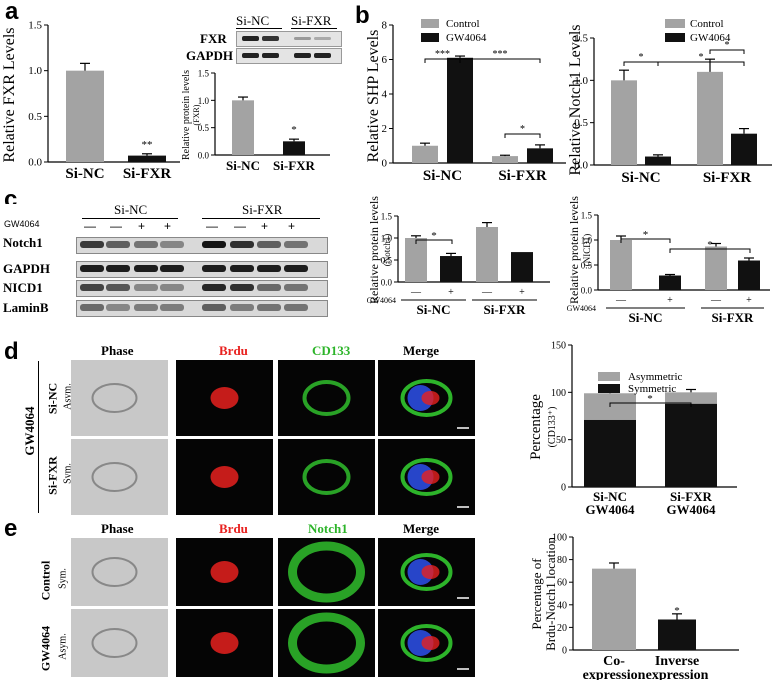 The height and width of the screenshot is (680, 778). Describe the element at coordinates (614, 674) in the screenshot. I see `x-tick-label: expression` at that location.